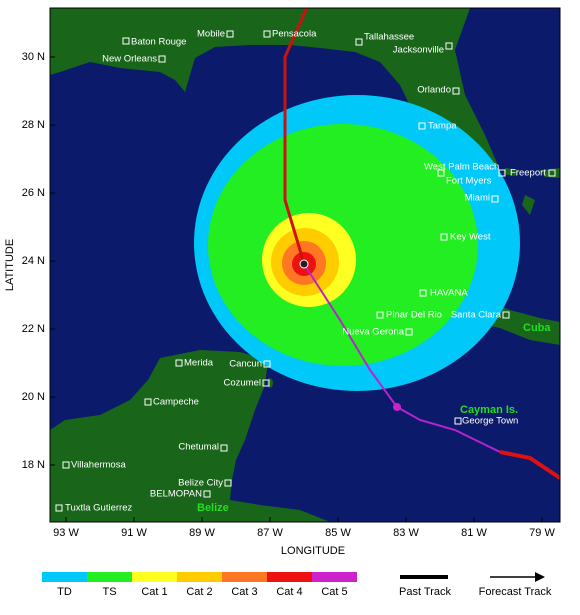 This screenshot has width=580, height=615. What do you see at coordinates (98, 508) in the screenshot?
I see `place-label: Tuxtla Gutierrez` at bounding box center [98, 508].